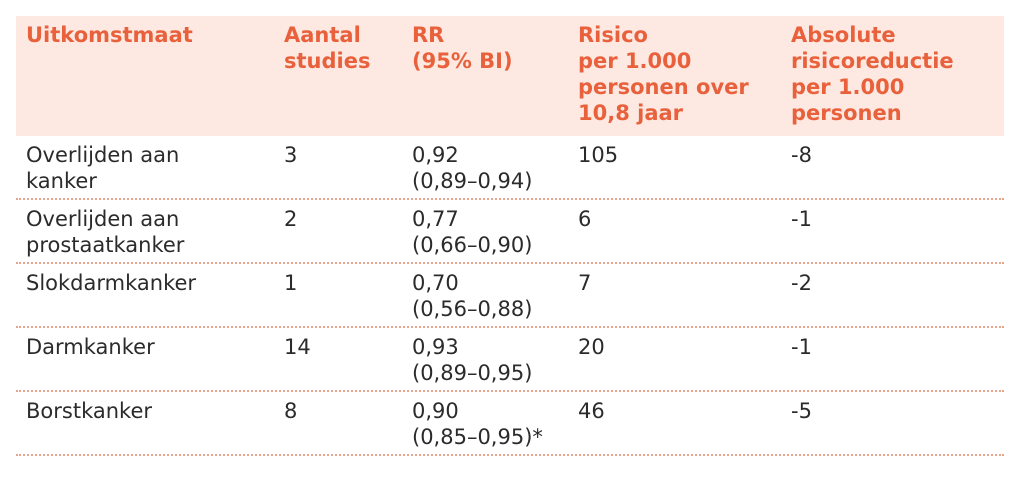 This screenshot has height=482, width=1024. Describe the element at coordinates (109, 35) in the screenshot. I see `header-uitkomstmaat: Uitkomstmaat` at that location.